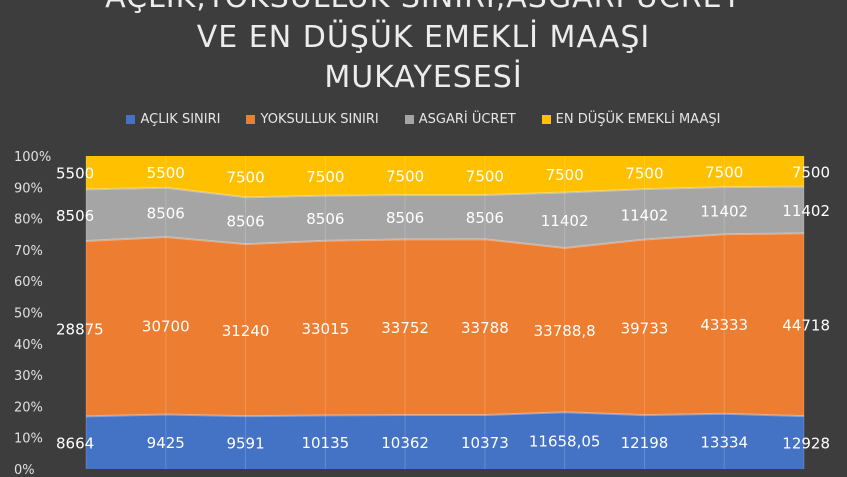  Describe the element at coordinates (166, 327) in the screenshot. I see `data-label: 30700` at that location.